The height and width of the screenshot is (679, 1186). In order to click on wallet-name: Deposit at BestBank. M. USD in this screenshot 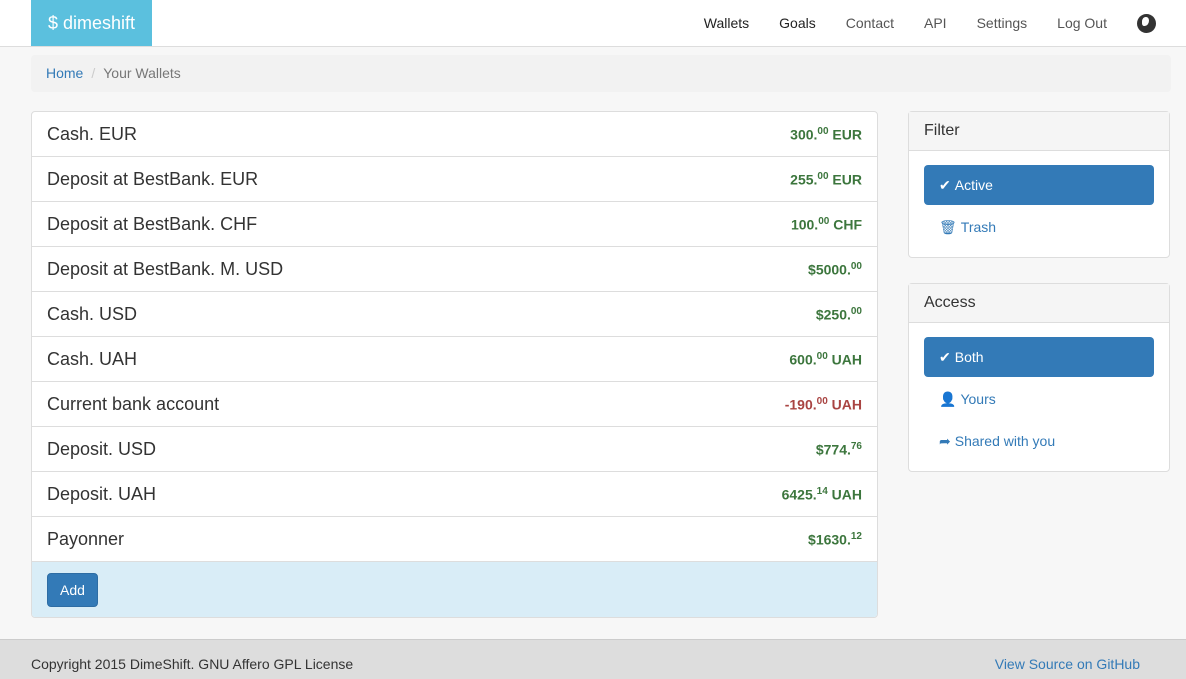, I will do `click(165, 268)`.